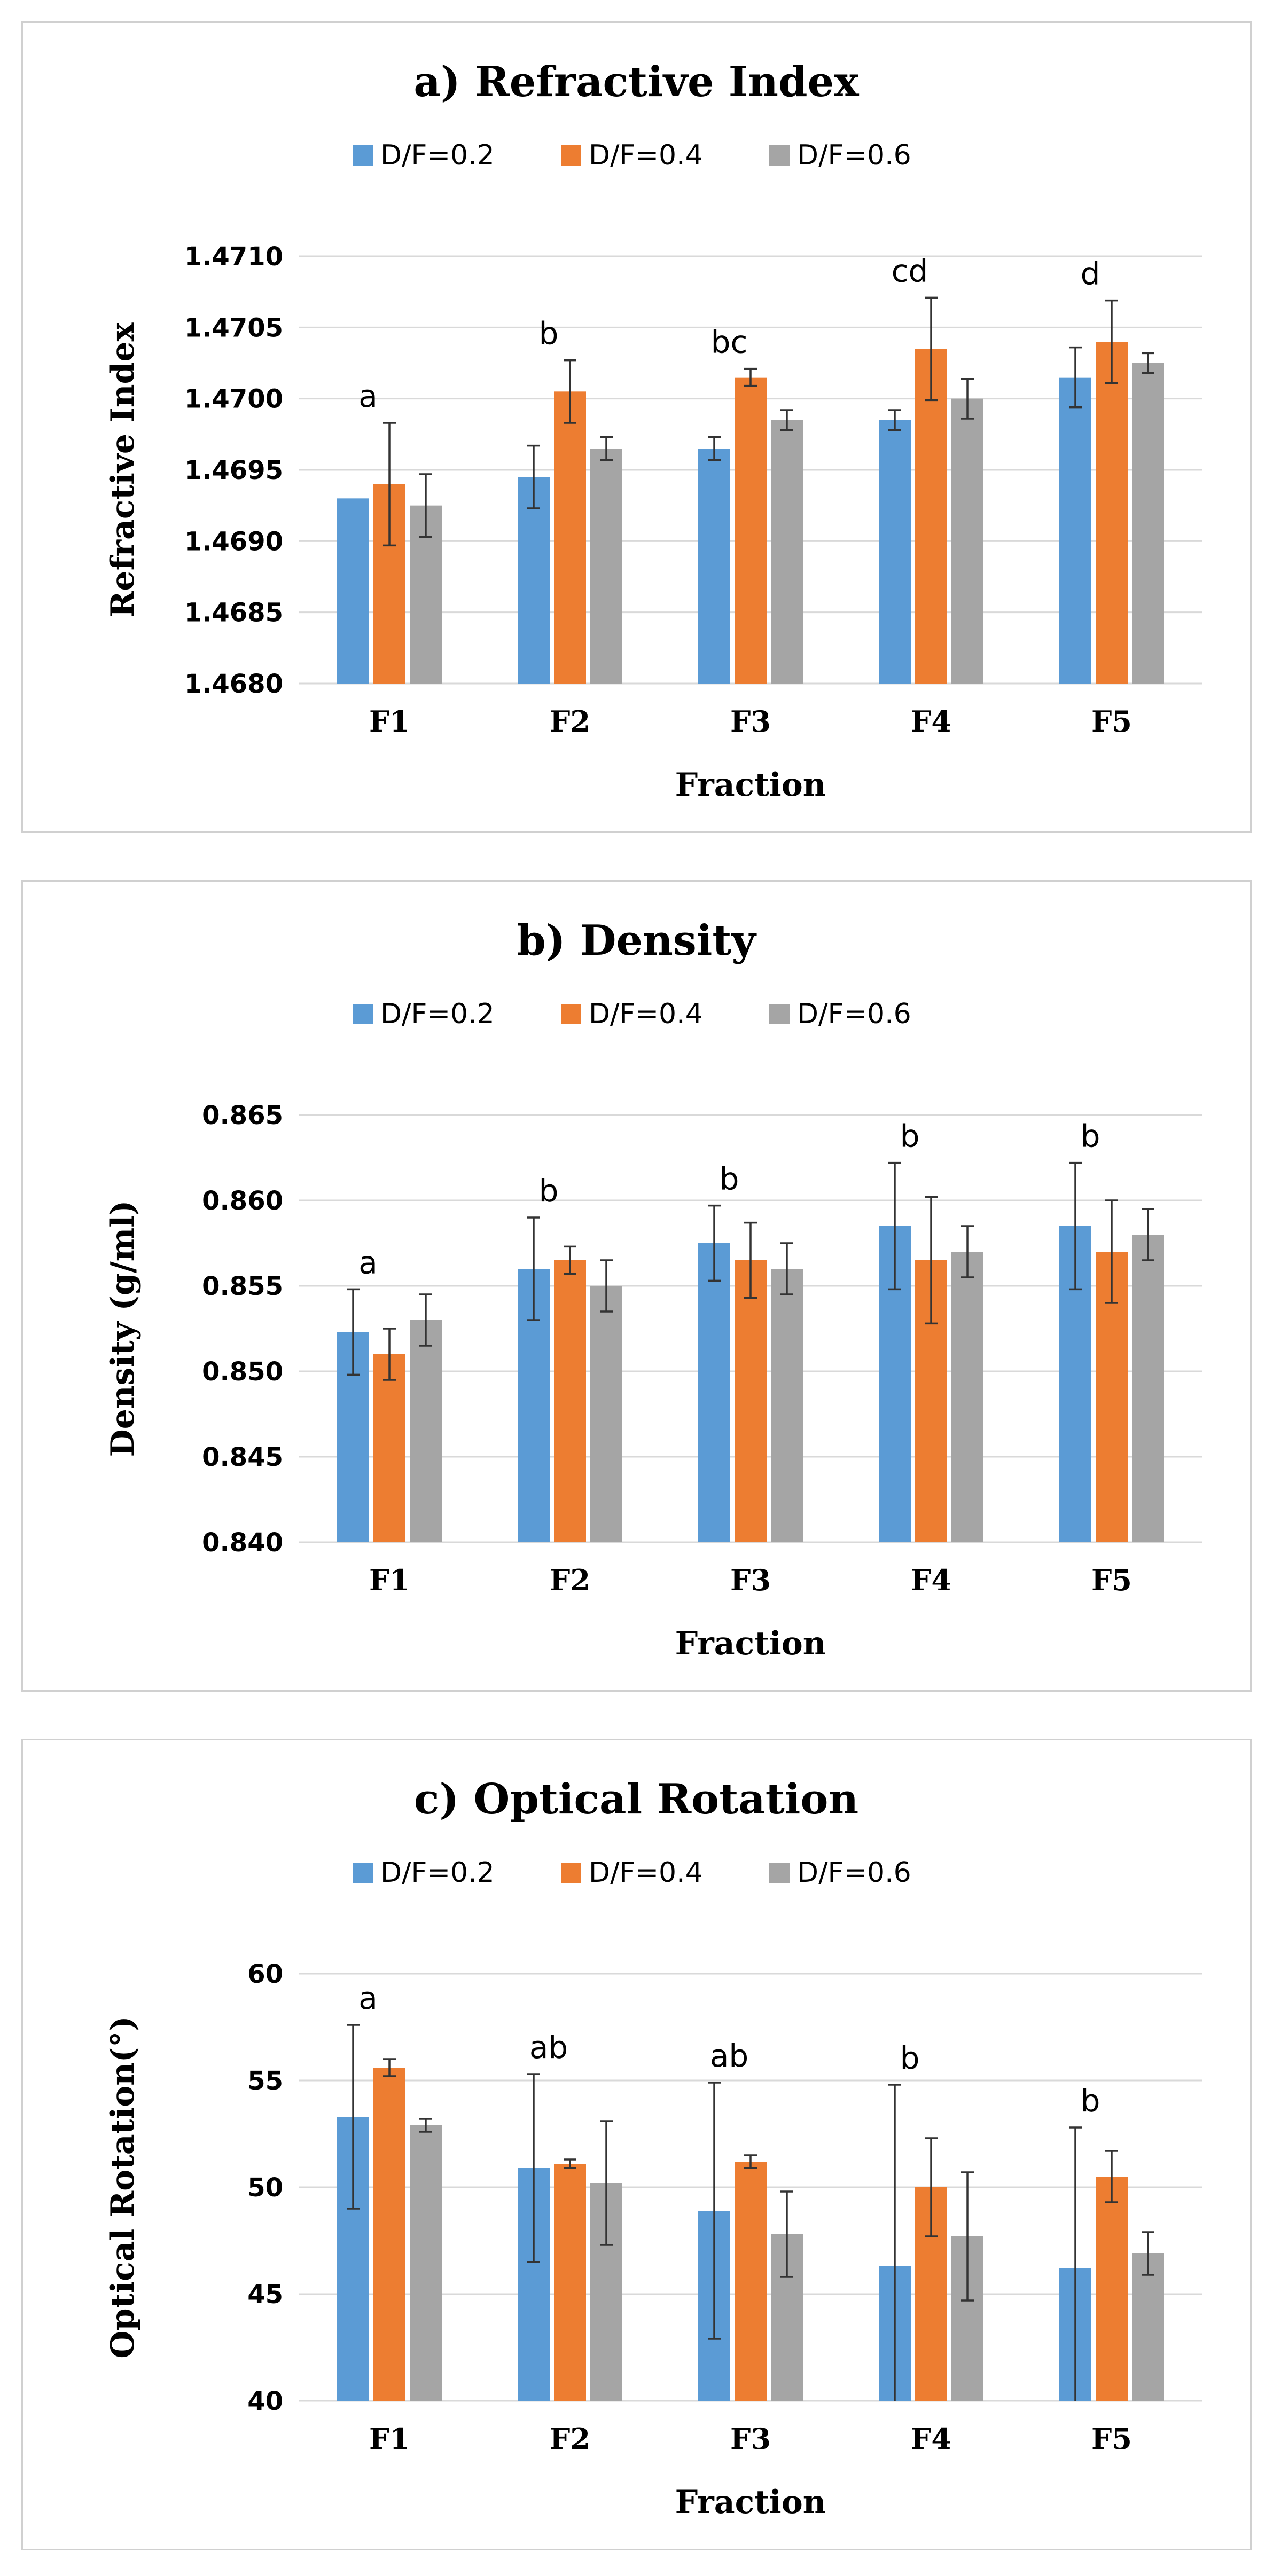 This screenshot has height=2576, width=1273. Describe the element at coordinates (242, 1372) in the screenshot. I see `y-tick-label: 0.850` at that location.